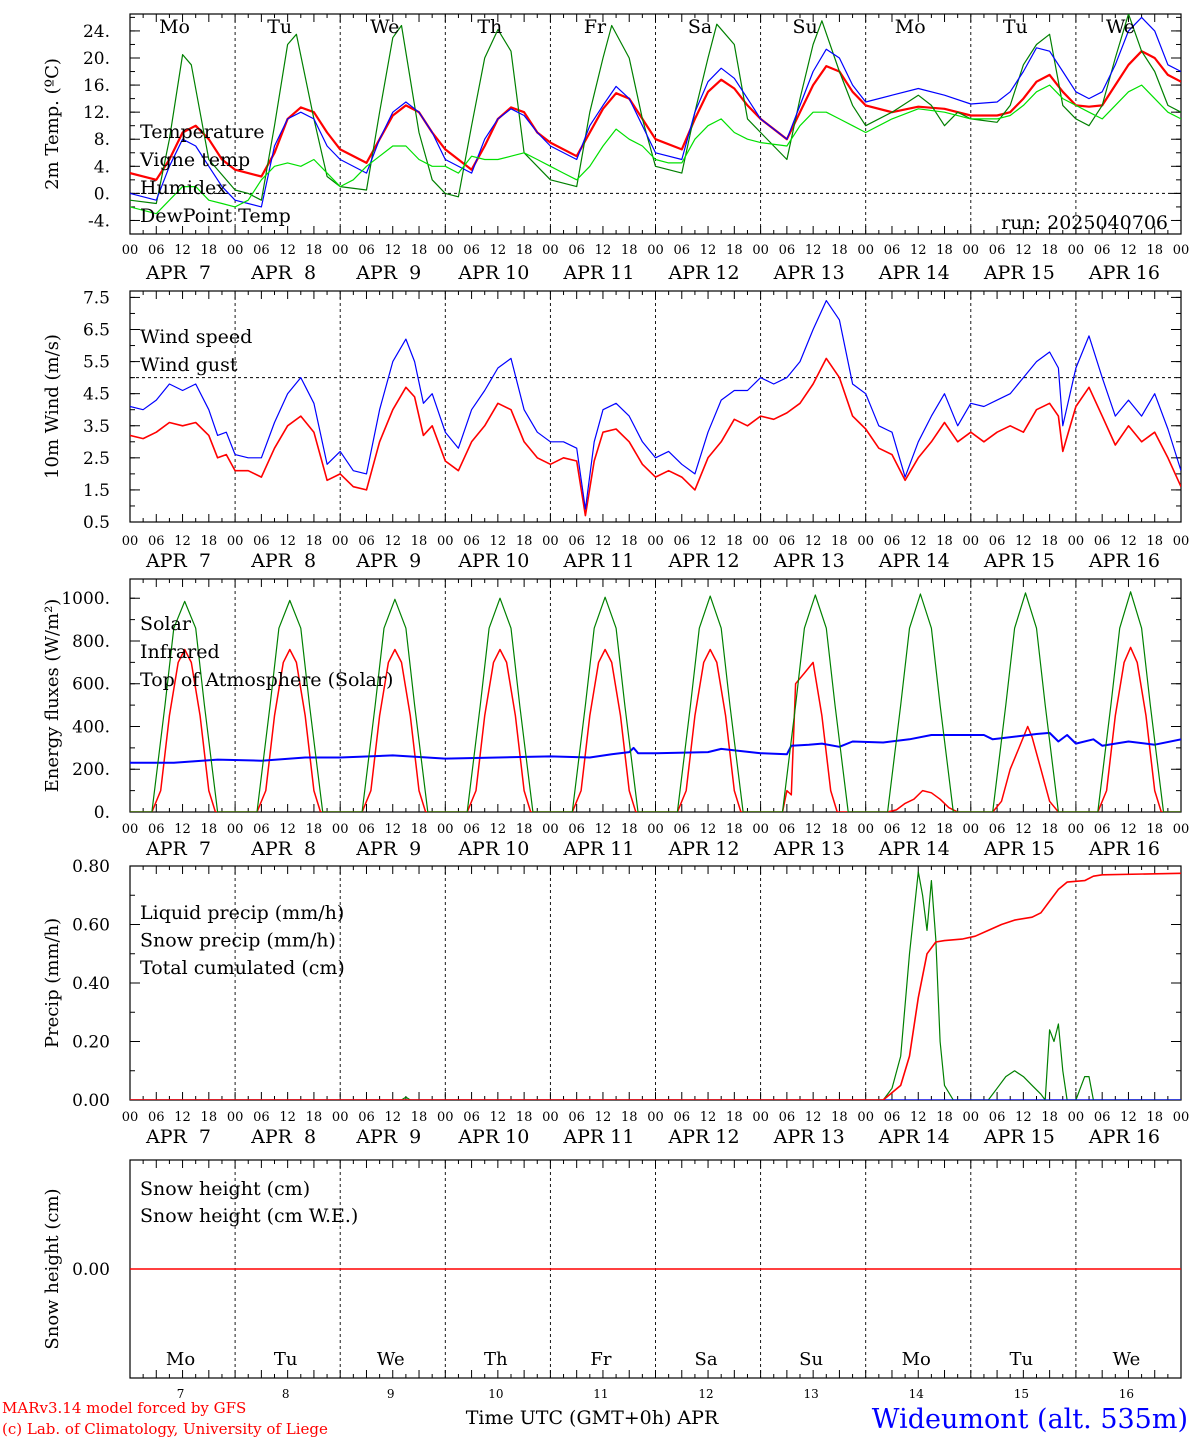  Describe the element at coordinates (91, 926) in the screenshot. I see `y-tick-label: 0.60` at that location.